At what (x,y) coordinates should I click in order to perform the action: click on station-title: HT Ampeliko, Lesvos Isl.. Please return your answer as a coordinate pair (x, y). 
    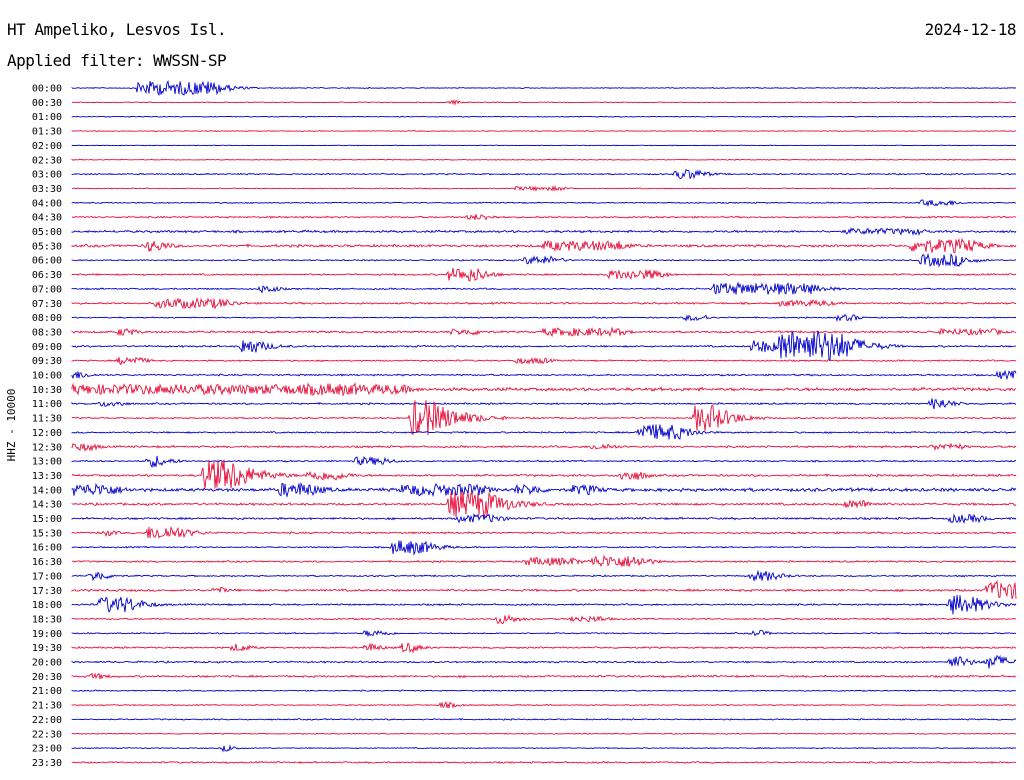
    Looking at the image, I should click on (117, 29).